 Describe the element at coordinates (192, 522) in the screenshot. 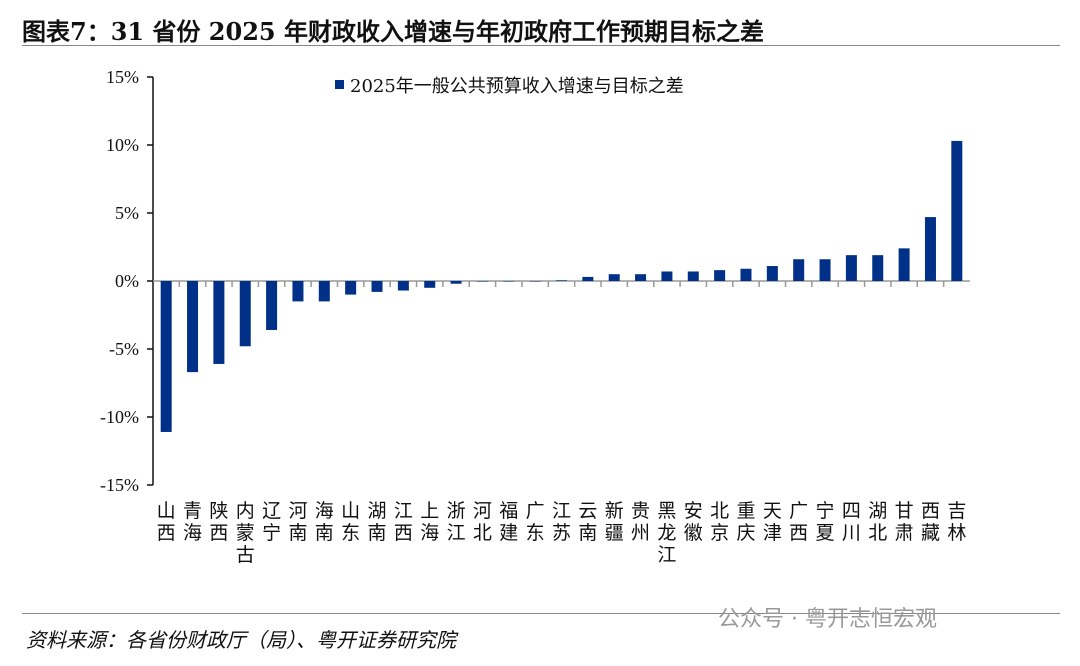

I see `x-category-label: 青海` at that location.